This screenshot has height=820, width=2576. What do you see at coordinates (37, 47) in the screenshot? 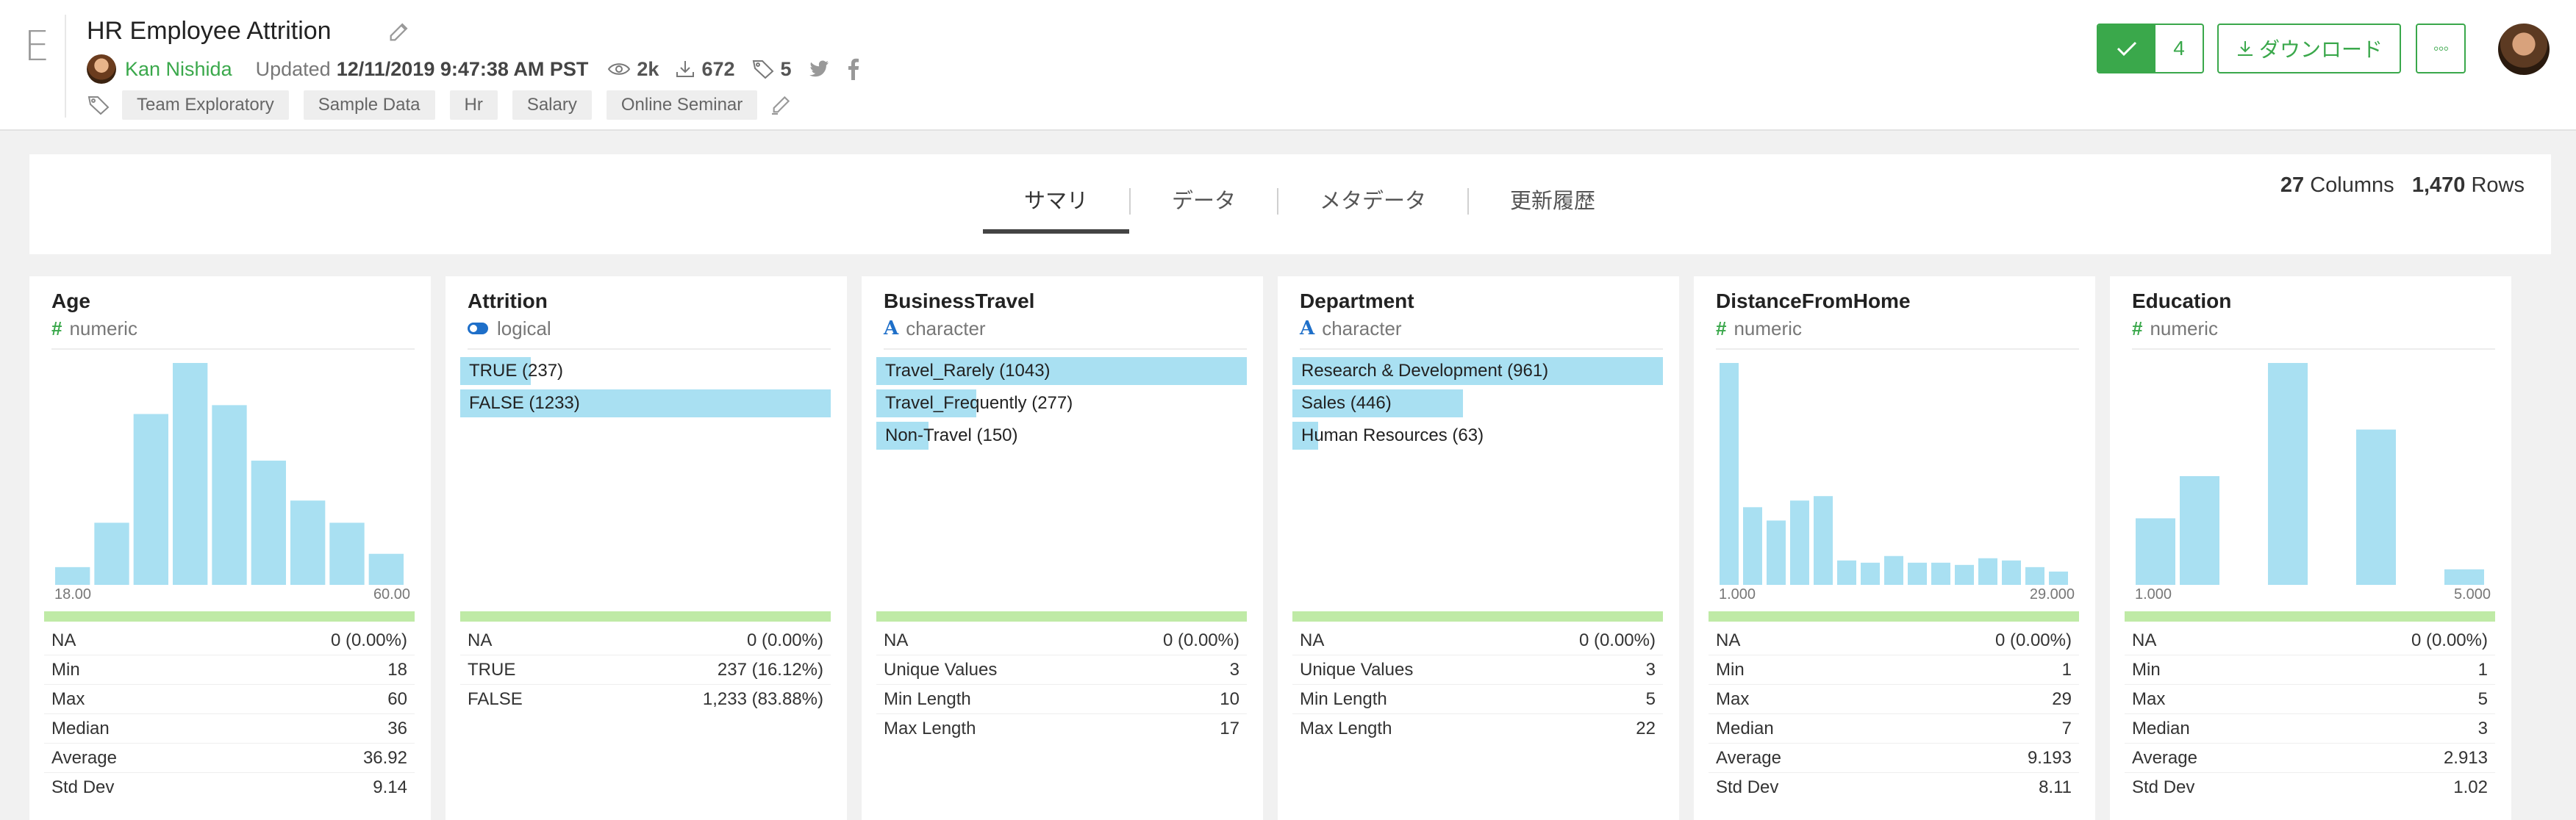
I see `app-logo: E` at bounding box center [37, 47].